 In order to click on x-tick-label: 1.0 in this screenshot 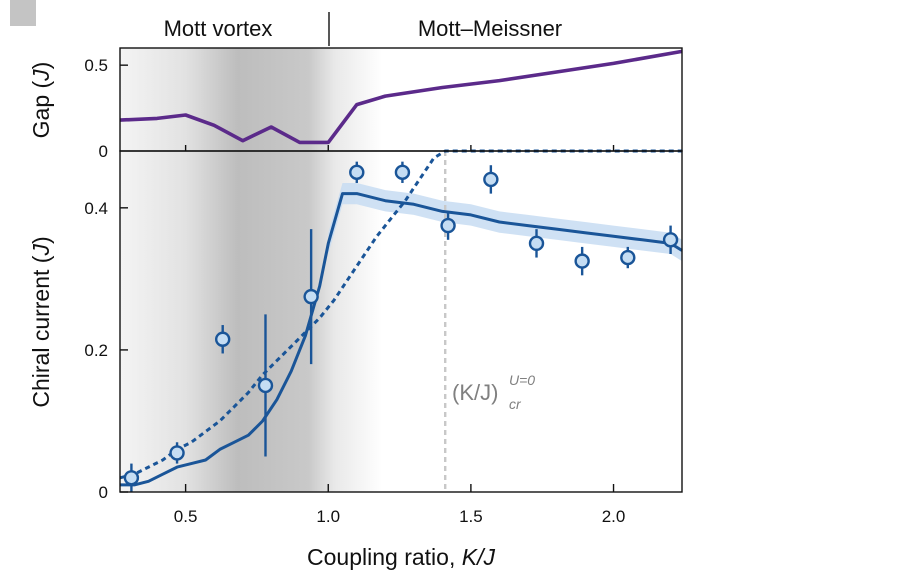, I will do `click(328, 516)`.